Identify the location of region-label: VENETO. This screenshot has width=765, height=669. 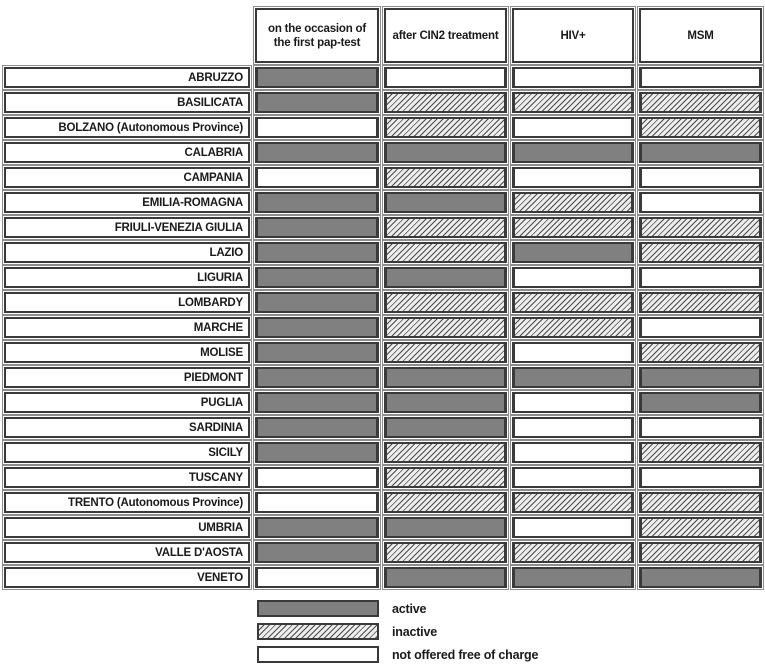
(127, 577).